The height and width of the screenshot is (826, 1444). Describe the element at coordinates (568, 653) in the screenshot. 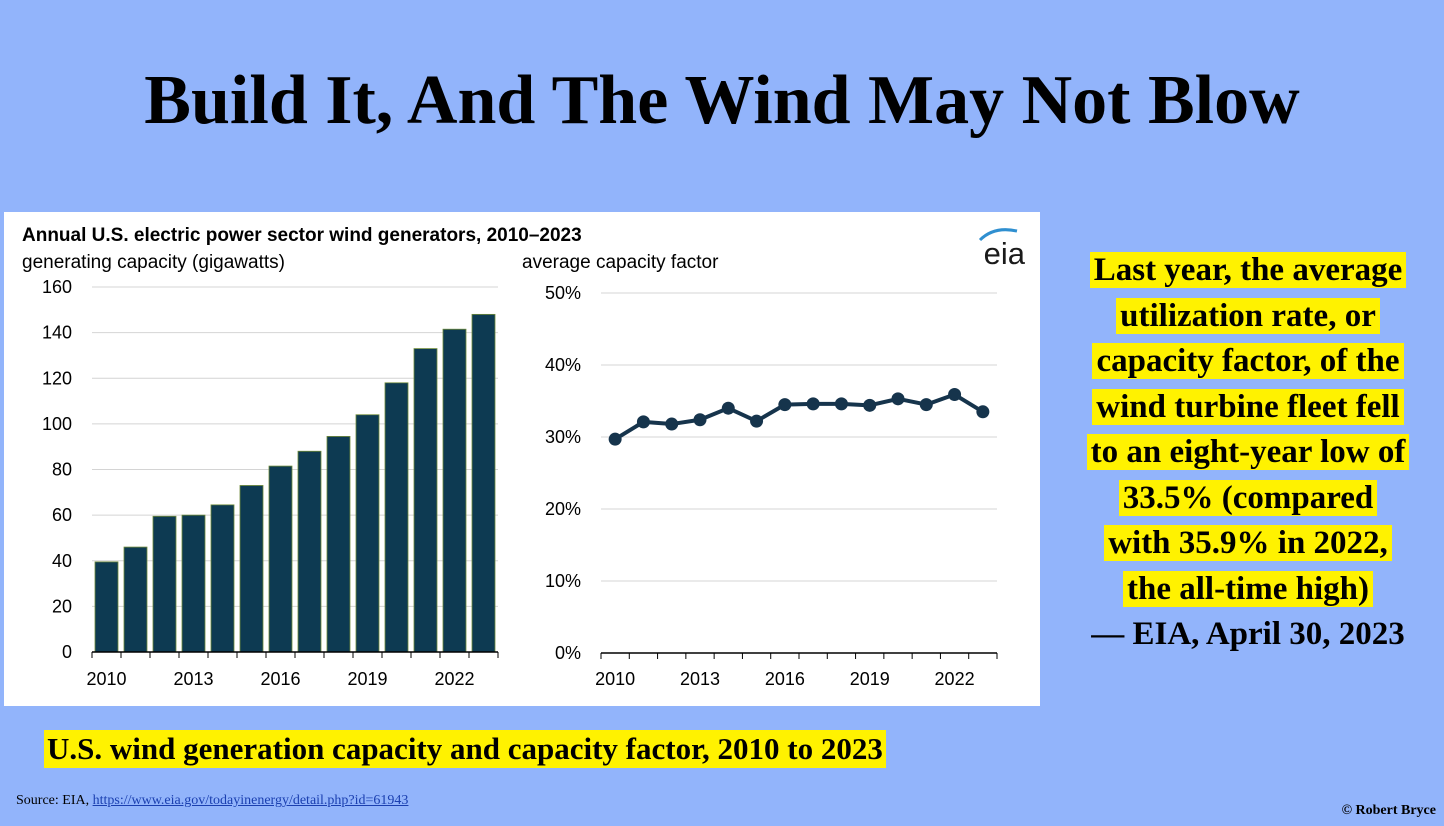

I see `y-tick-label: 0%` at that location.